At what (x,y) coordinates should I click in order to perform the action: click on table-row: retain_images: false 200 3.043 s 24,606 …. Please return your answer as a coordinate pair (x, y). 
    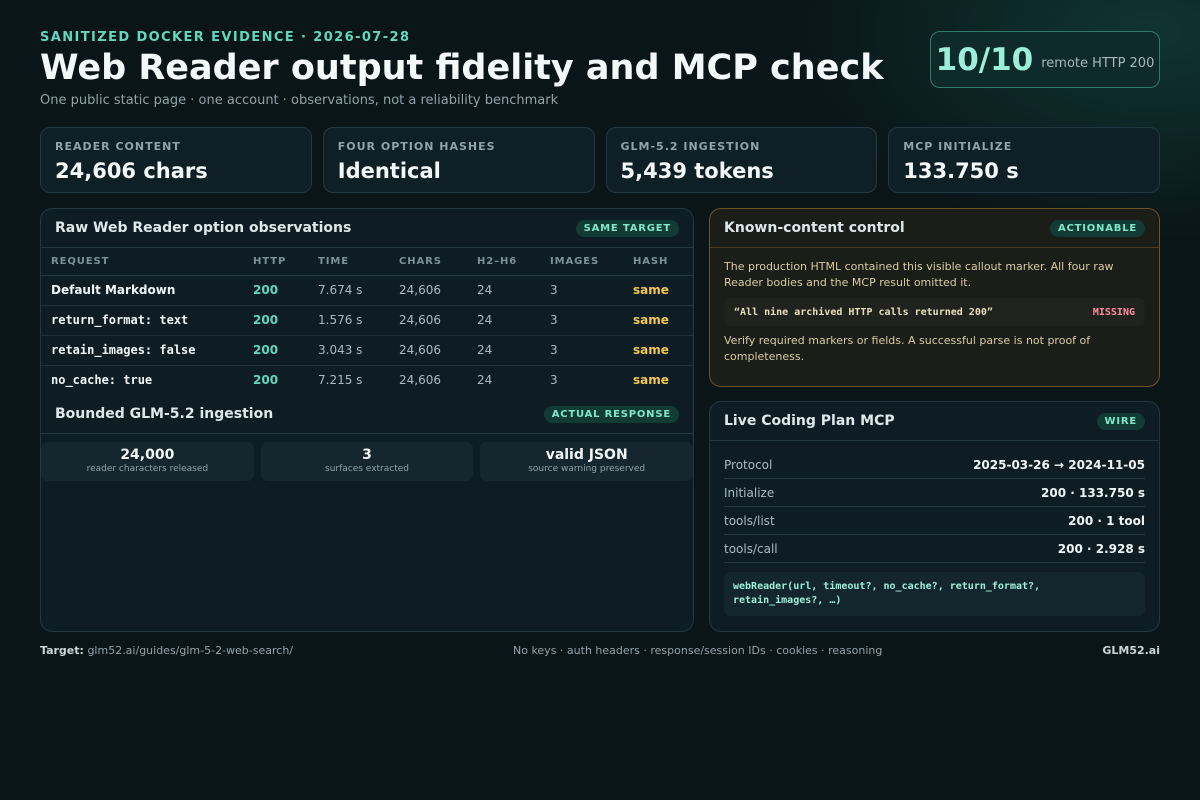
    Looking at the image, I should click on (367, 350).